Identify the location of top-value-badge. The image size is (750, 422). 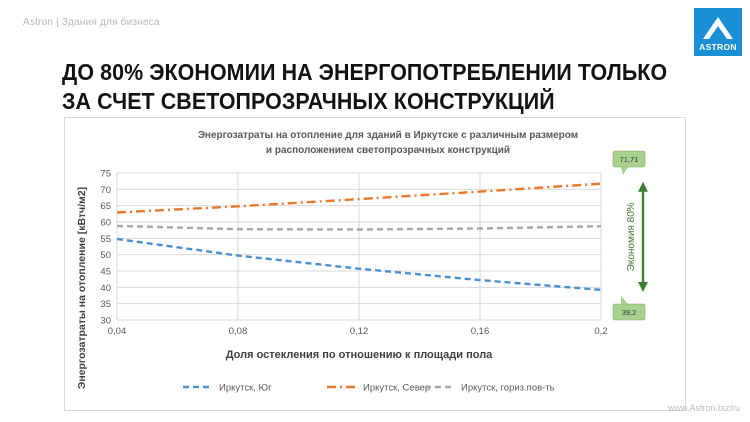
(629, 159).